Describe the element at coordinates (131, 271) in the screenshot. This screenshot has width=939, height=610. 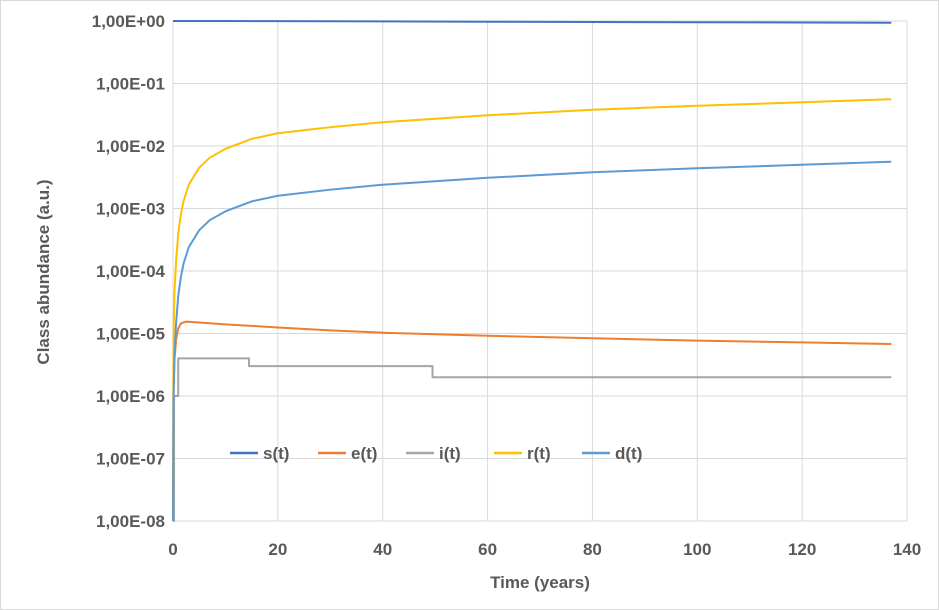
I see `y-tick-label: 1,00E-04` at that location.